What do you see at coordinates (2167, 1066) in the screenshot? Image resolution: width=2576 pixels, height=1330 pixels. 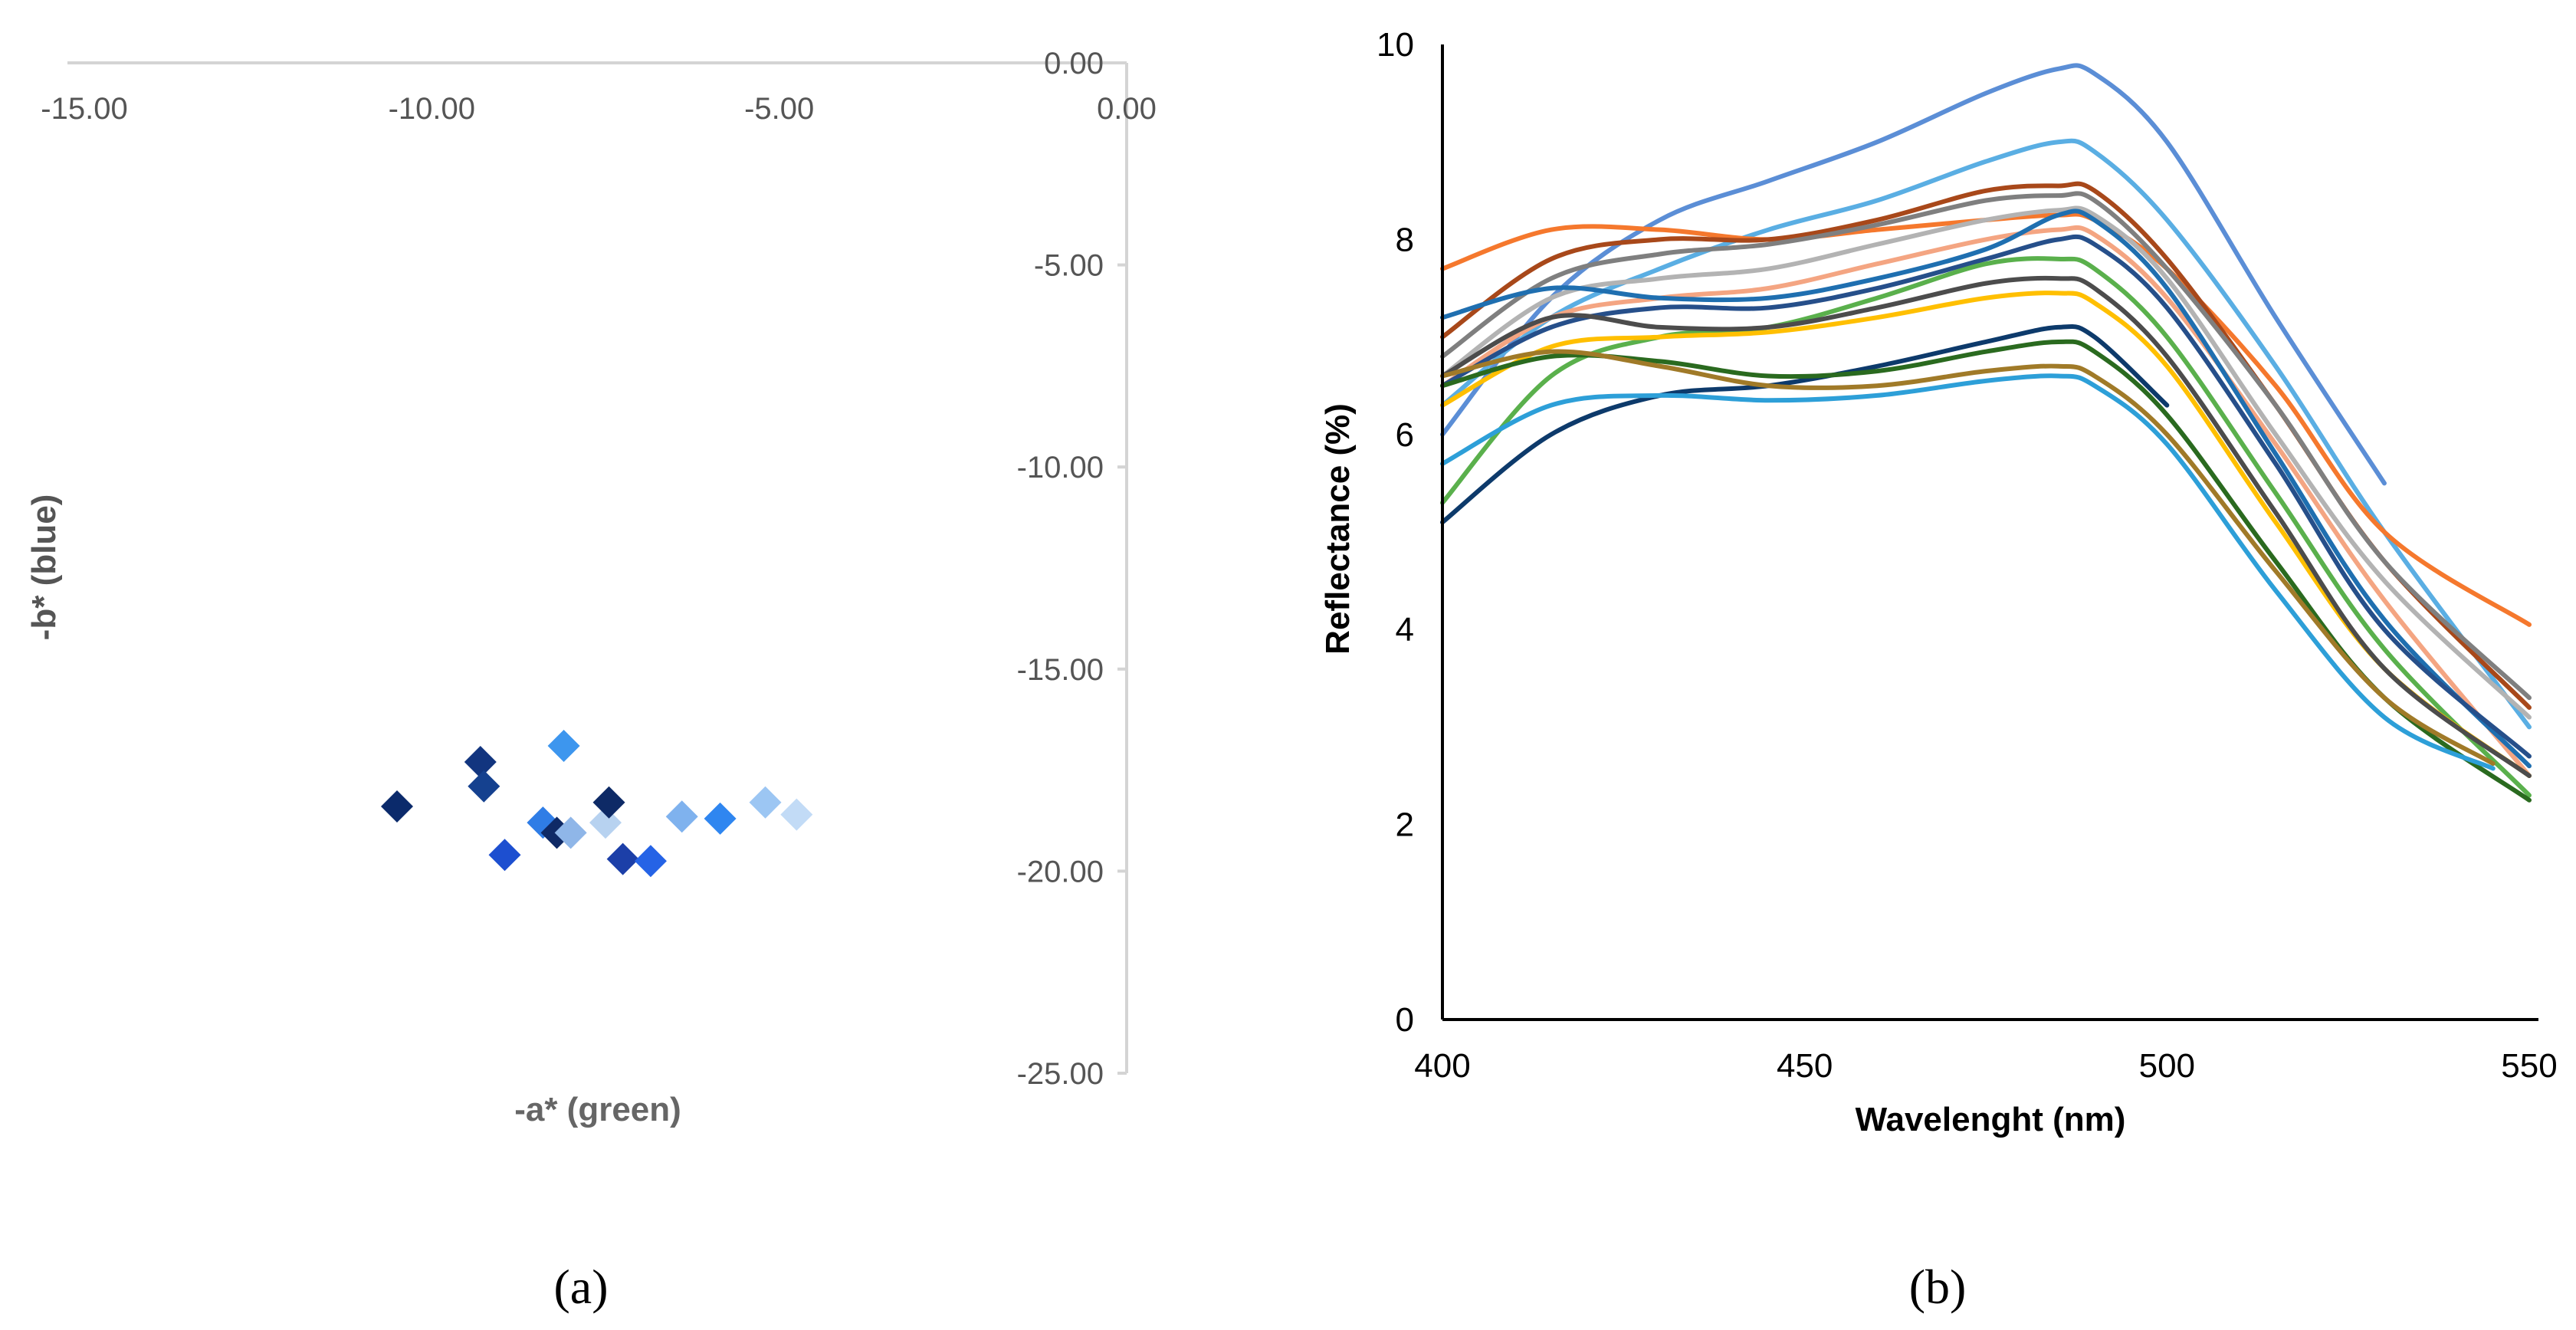 I see `x-tick-label: 500` at bounding box center [2167, 1066].